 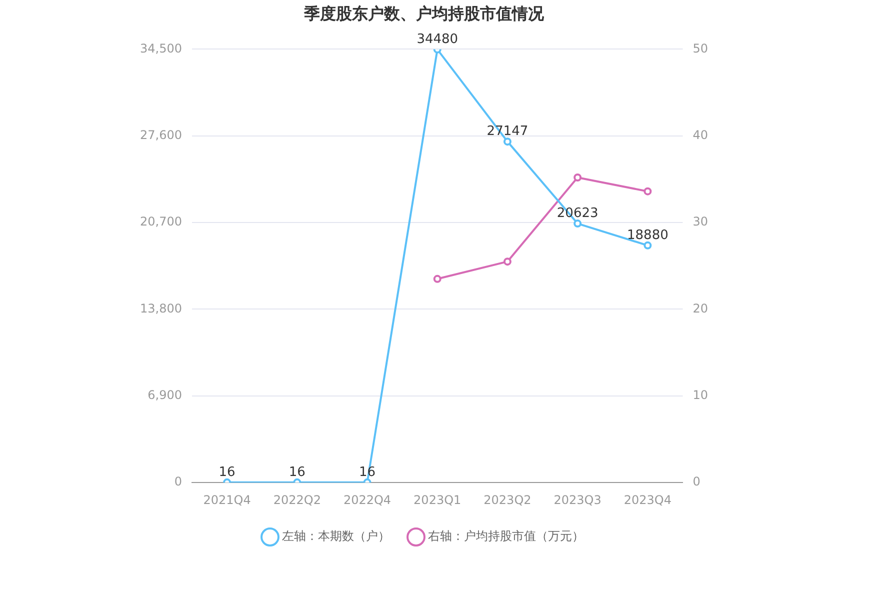 What do you see at coordinates (648, 499) in the screenshot?
I see `x-tick-label: 2023Q4` at bounding box center [648, 499].